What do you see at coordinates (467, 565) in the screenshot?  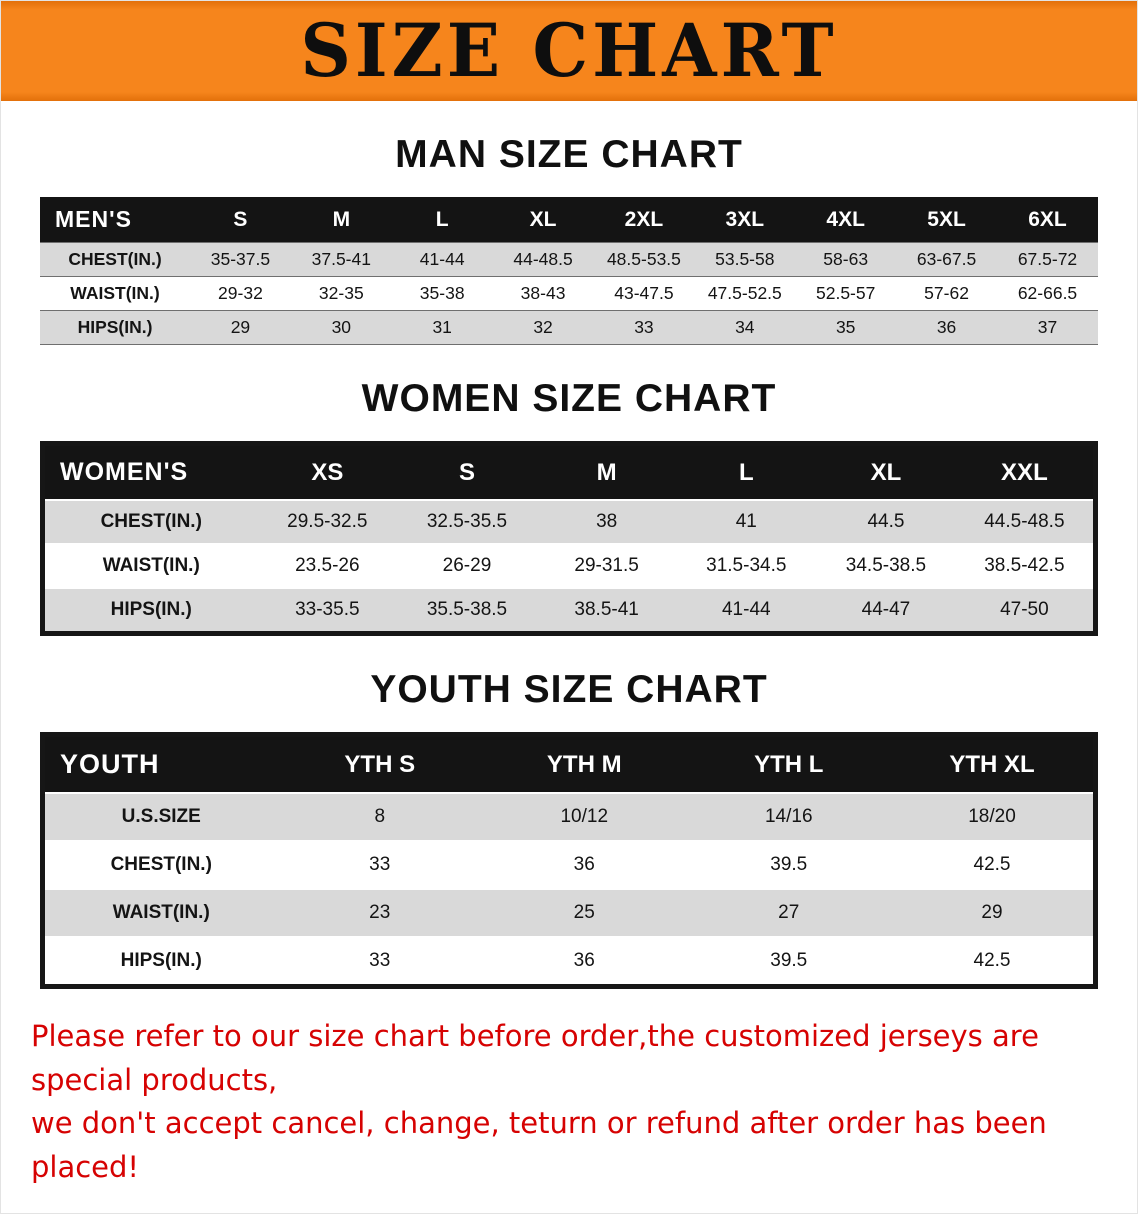 I see `value-cell: 26-29` at bounding box center [467, 565].